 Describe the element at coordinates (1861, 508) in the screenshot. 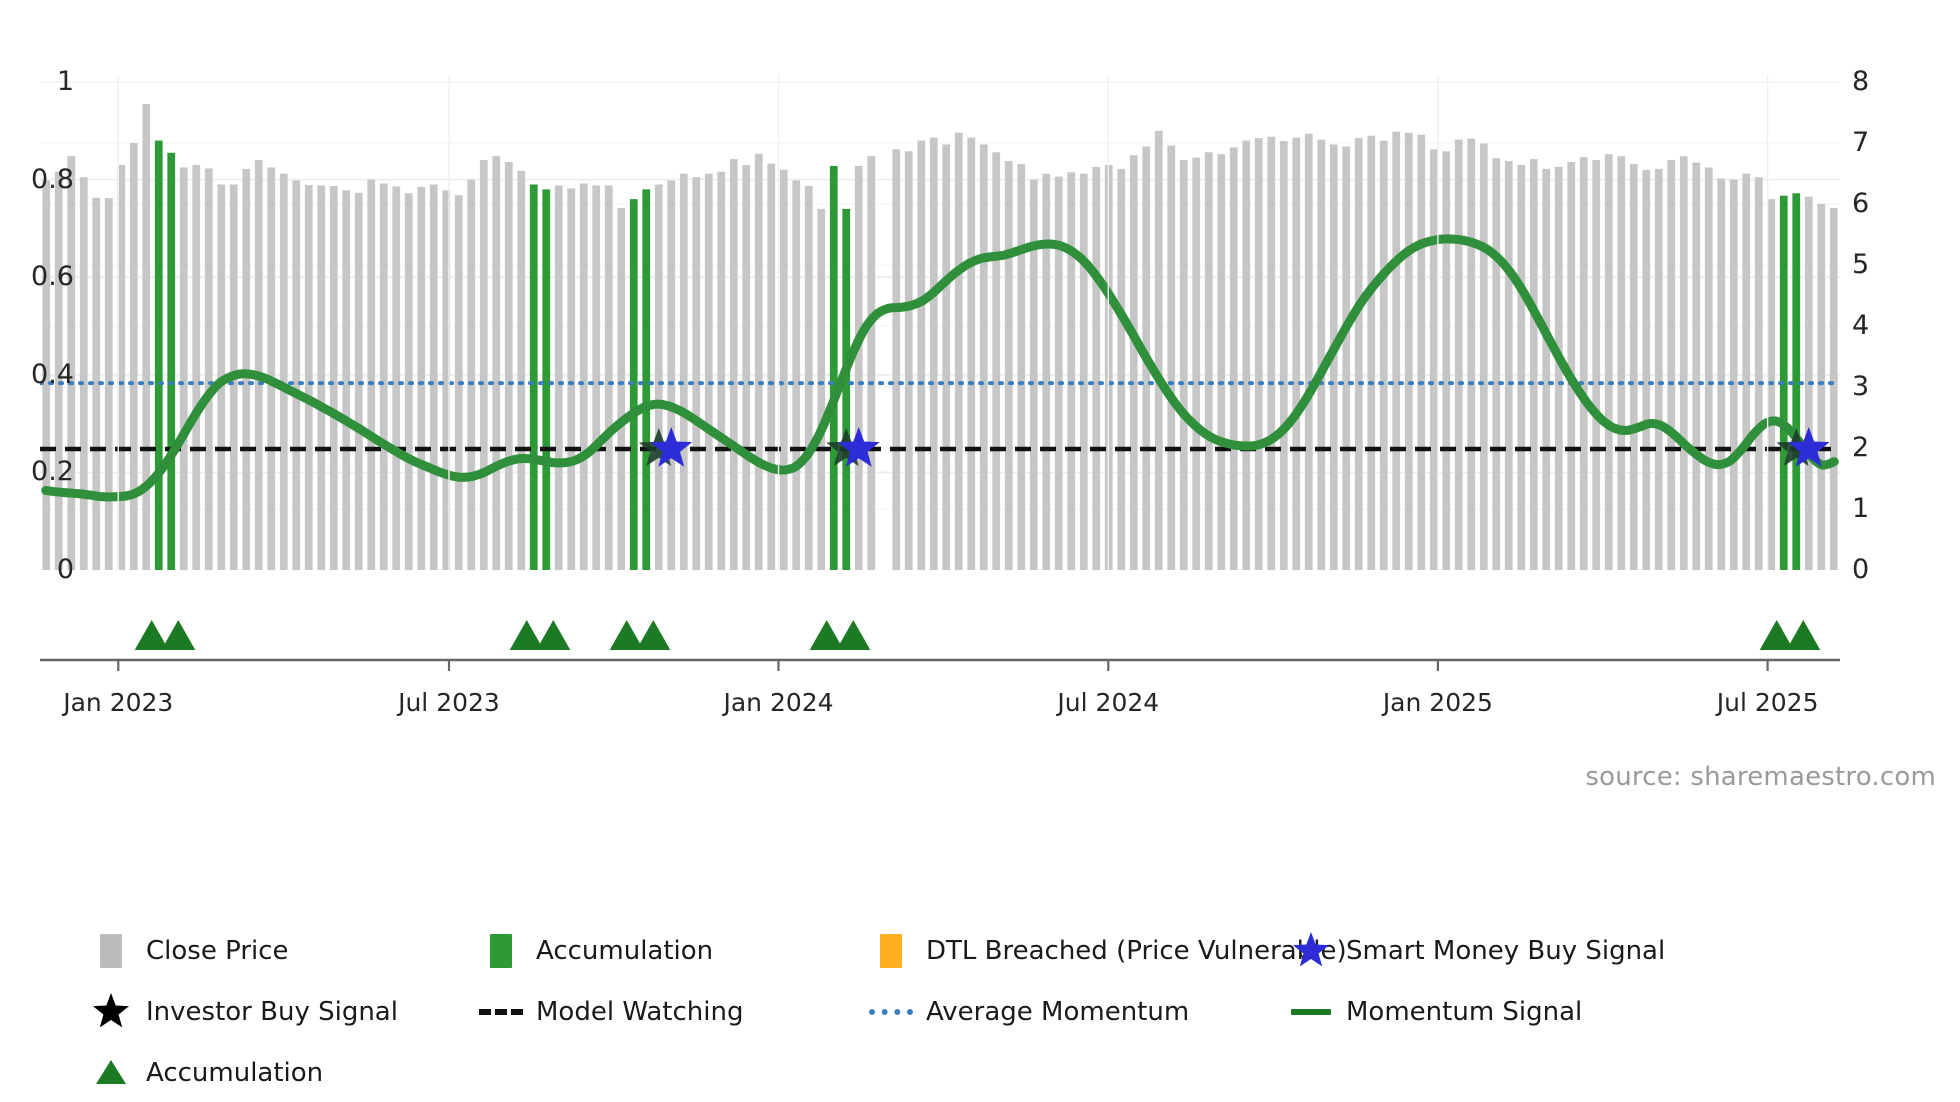

I see `y-axis-right-tick: 1` at that location.